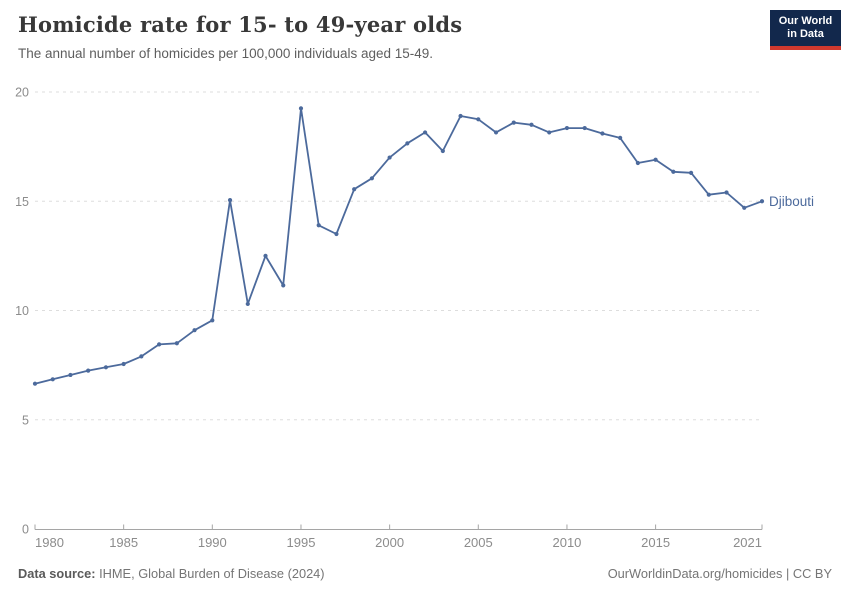 The width and height of the screenshot is (850, 600). What do you see at coordinates (389, 542) in the screenshot?
I see `x-tick-label: 2000` at bounding box center [389, 542].